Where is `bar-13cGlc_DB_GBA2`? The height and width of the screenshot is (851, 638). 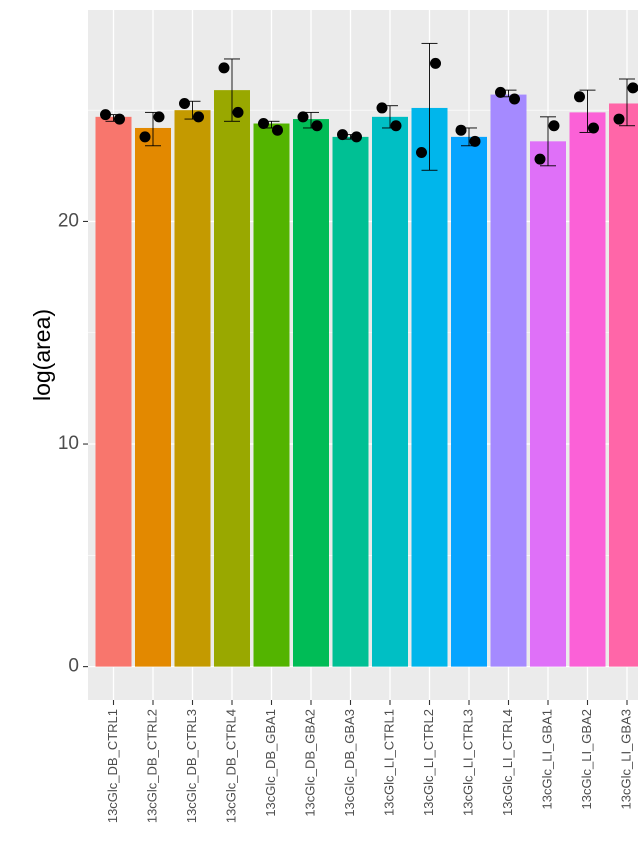
bar-13cGlc_DB_GBA2 is located at coordinates (311, 393).